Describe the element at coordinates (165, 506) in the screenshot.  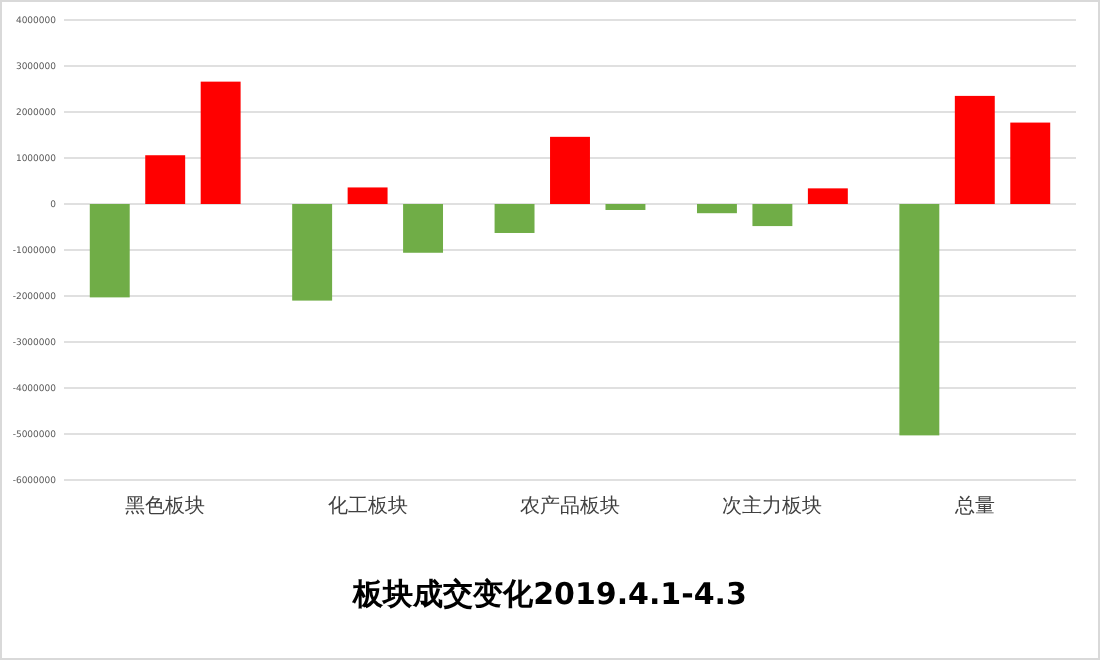
I see `x-tick-label: 黑色板块` at that location.